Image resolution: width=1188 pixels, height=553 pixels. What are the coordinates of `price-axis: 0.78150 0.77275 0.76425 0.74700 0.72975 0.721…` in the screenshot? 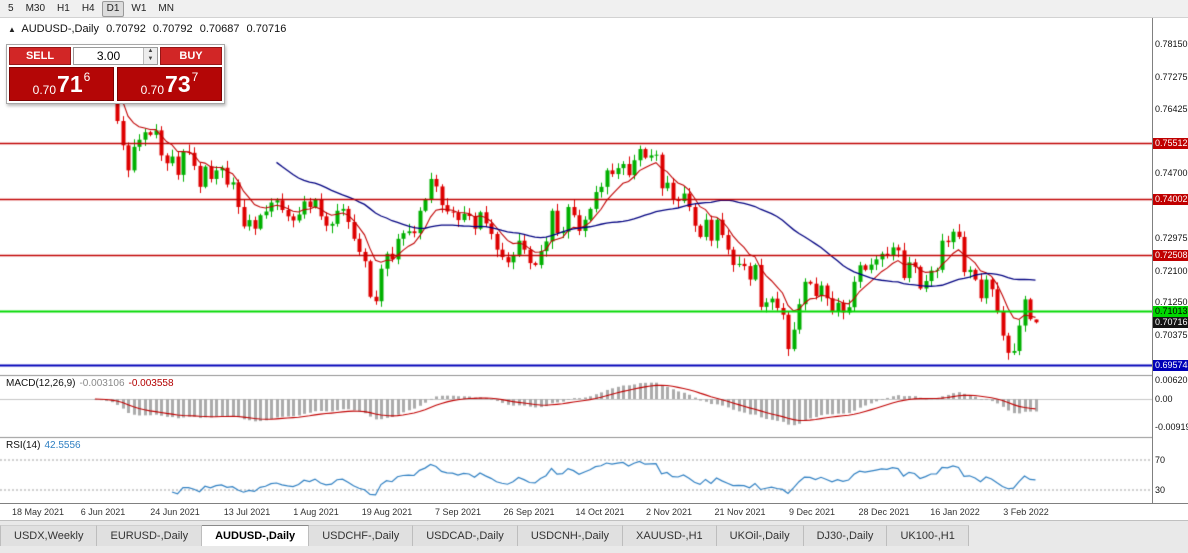 It's located at (1170, 260).